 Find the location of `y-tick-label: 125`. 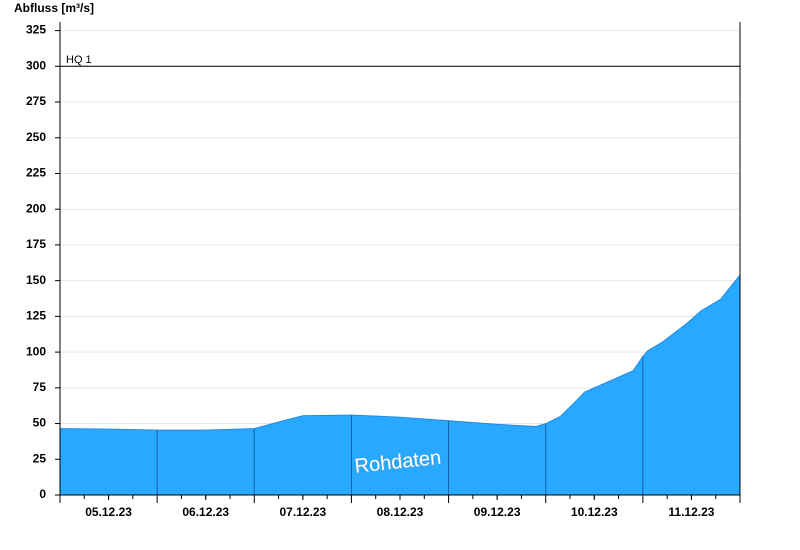

y-tick-label: 125 is located at coordinates (36, 316).